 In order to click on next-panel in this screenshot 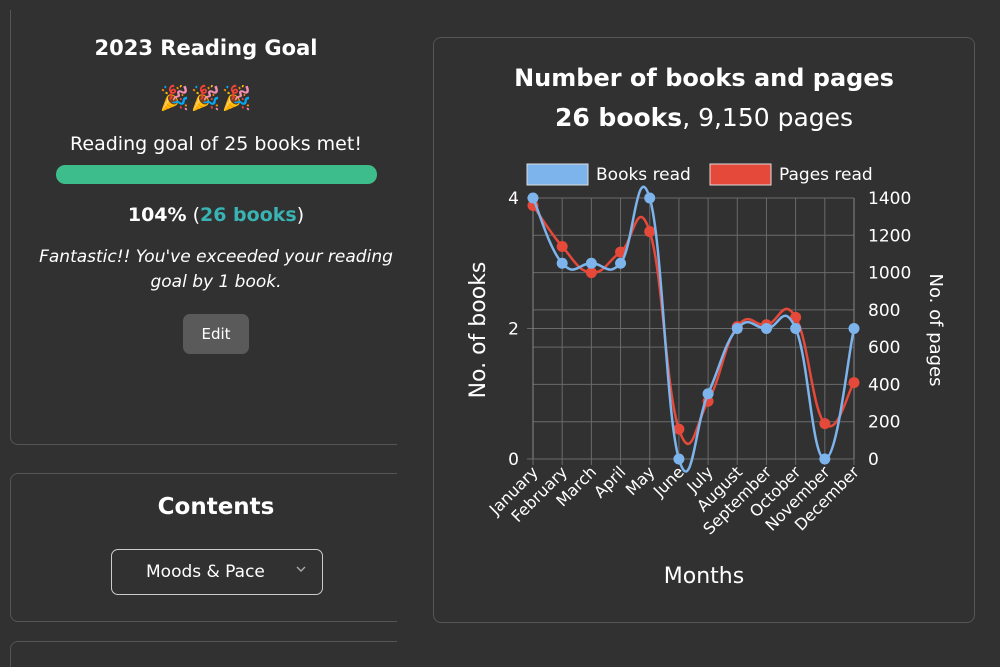, I will do `click(203, 654)`.